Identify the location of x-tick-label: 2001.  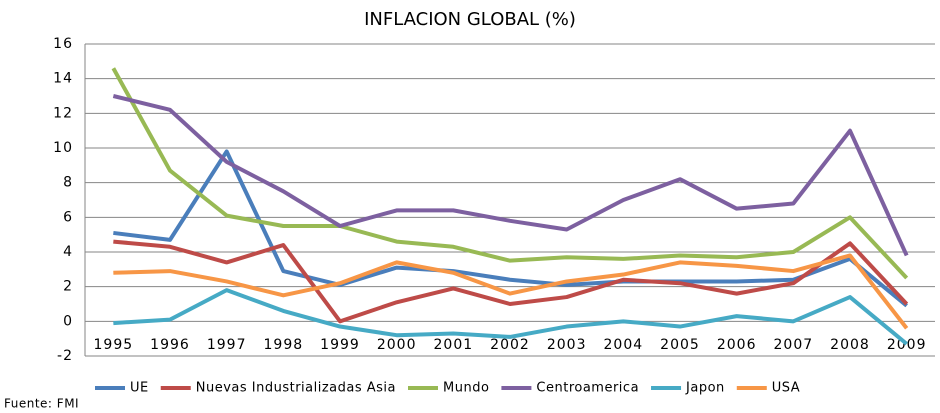
(454, 345).